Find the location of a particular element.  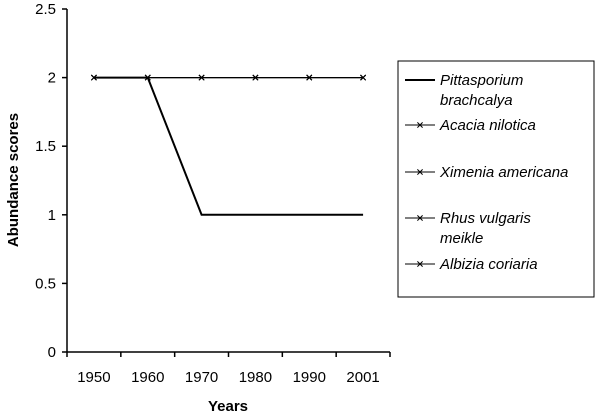

y-tick-label: 1.5 is located at coordinates (45, 146).